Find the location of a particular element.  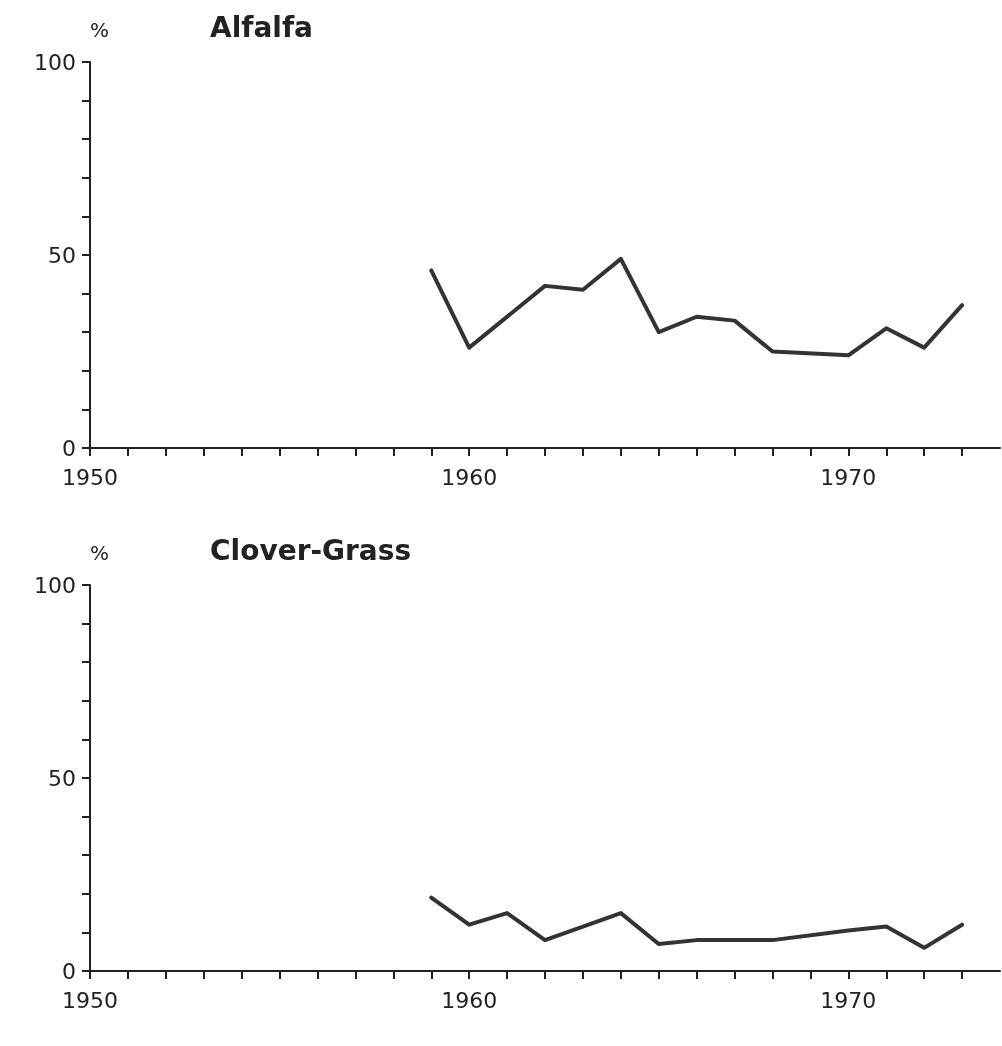

chart-title: Clover-Grass is located at coordinates (311, 550).